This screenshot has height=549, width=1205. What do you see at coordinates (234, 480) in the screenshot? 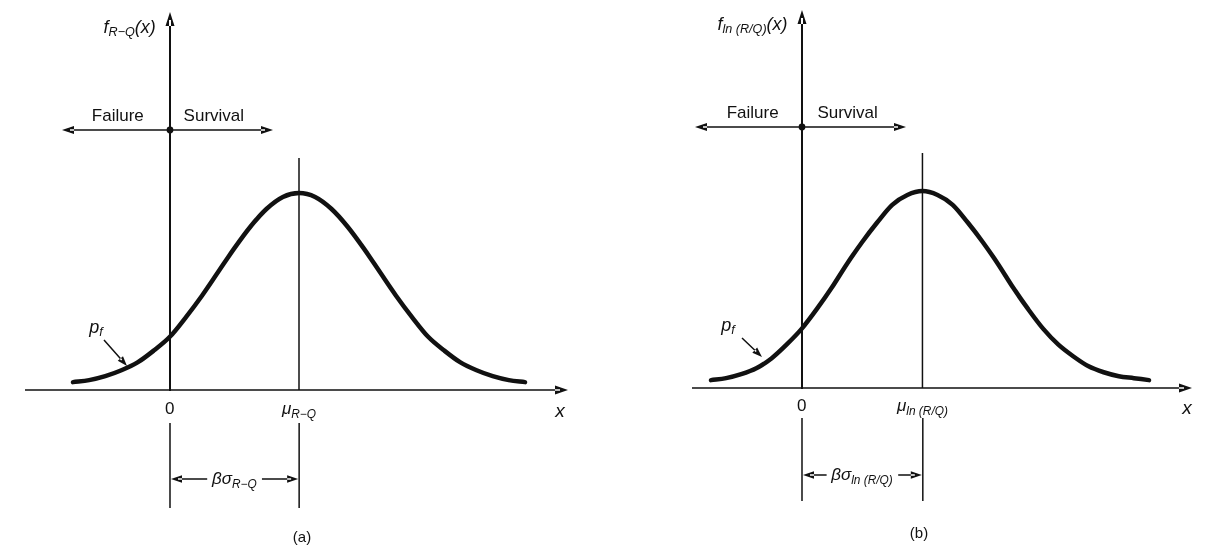
I see `text: βσ$_{R−Q}$` at bounding box center [234, 480].